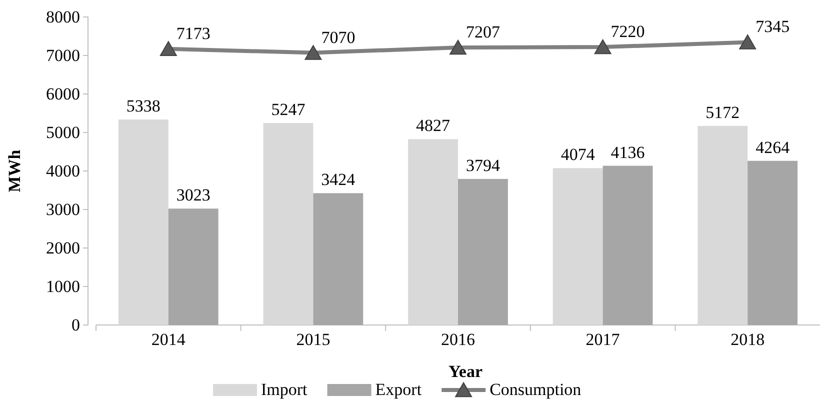 The width and height of the screenshot is (829, 404). Describe the element at coordinates (63, 132) in the screenshot. I see `y-tick-label: 5000` at that location.